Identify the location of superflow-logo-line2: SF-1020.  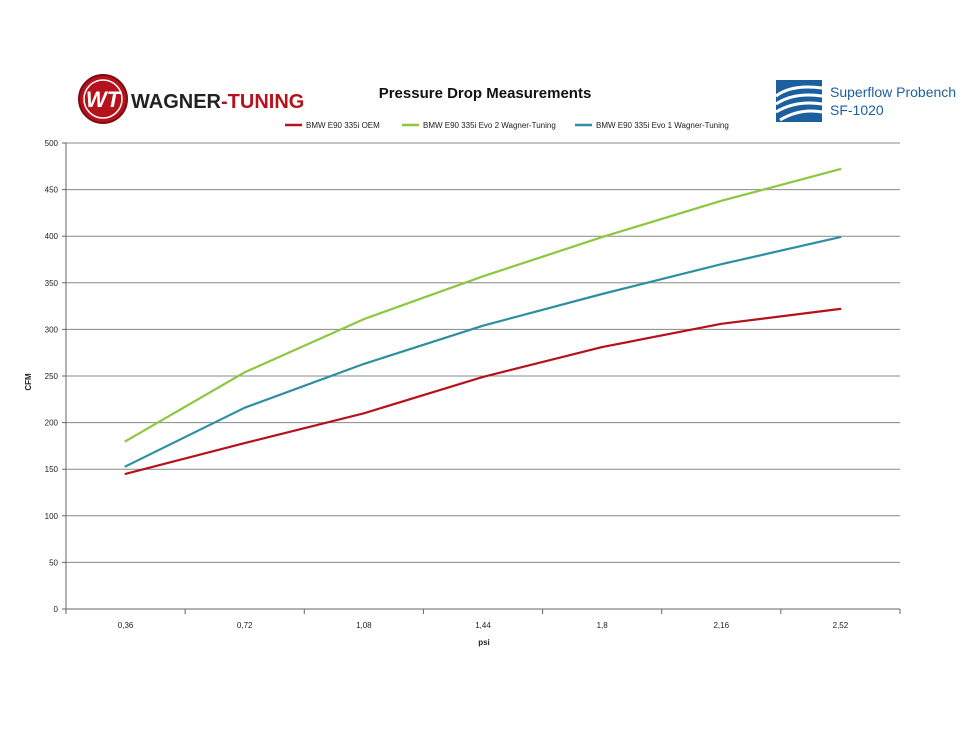
(857, 110).